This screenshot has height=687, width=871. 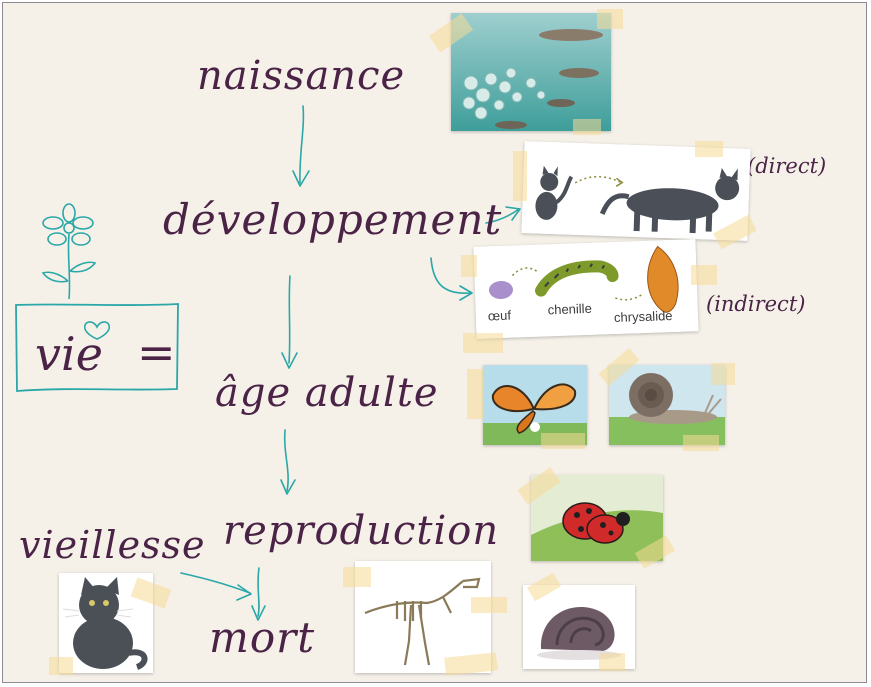 What do you see at coordinates (69, 354) in the screenshot?
I see `vie-word: vie` at bounding box center [69, 354].